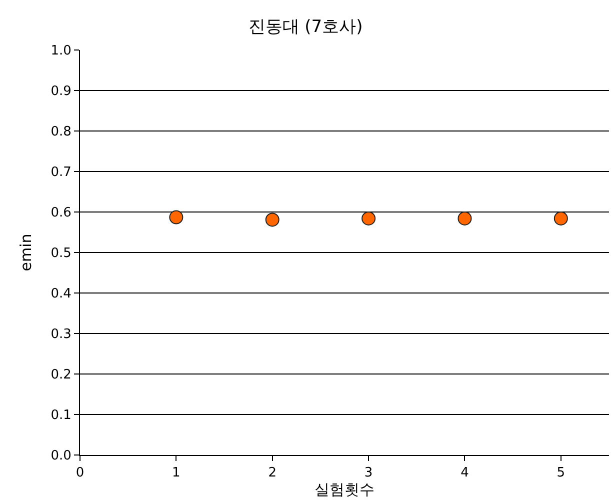  What do you see at coordinates (344, 489) in the screenshot?
I see `x-axis-title: 실험횟수` at bounding box center [344, 489].